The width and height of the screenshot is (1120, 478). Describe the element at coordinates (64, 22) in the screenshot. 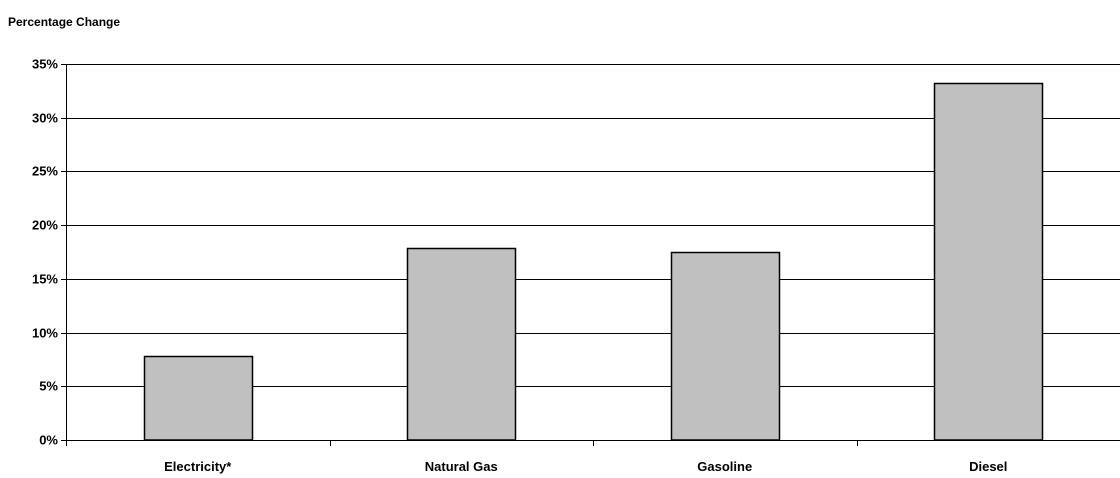

I see `y-axis-title: Percentage Change` at that location.